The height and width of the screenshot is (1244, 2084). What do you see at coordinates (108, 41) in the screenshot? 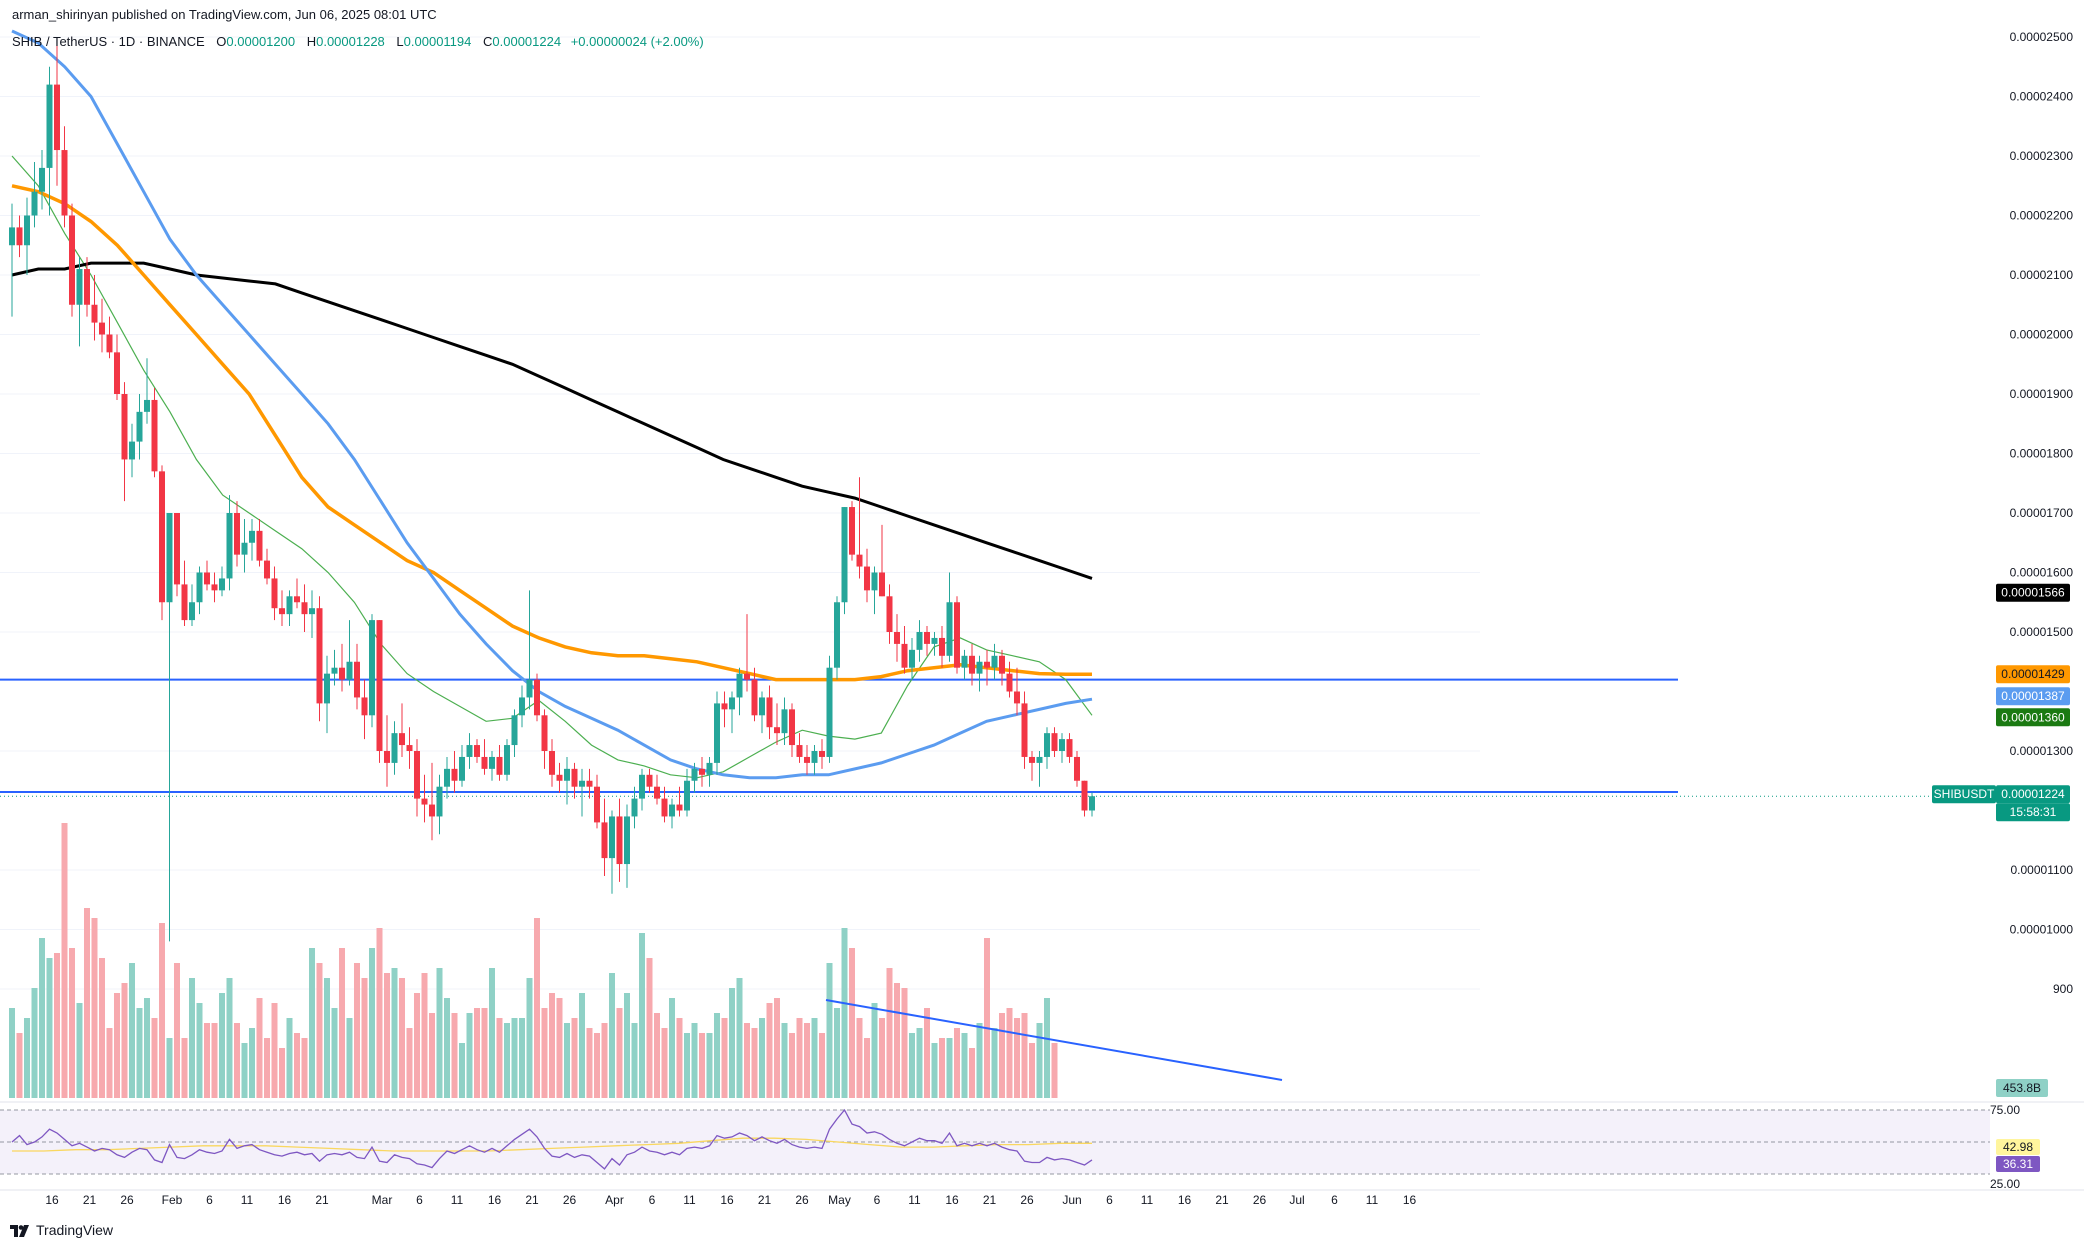
I see `symbol-name: SHIB / TetherUS · 1D · BINANCE` at bounding box center [108, 41].